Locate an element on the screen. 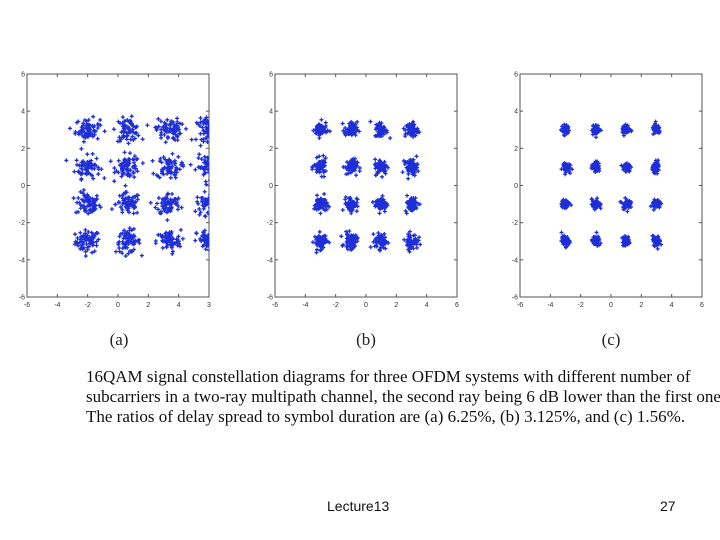 The height and width of the screenshot is (540, 720). x-tick-label: 4 is located at coordinates (427, 305).